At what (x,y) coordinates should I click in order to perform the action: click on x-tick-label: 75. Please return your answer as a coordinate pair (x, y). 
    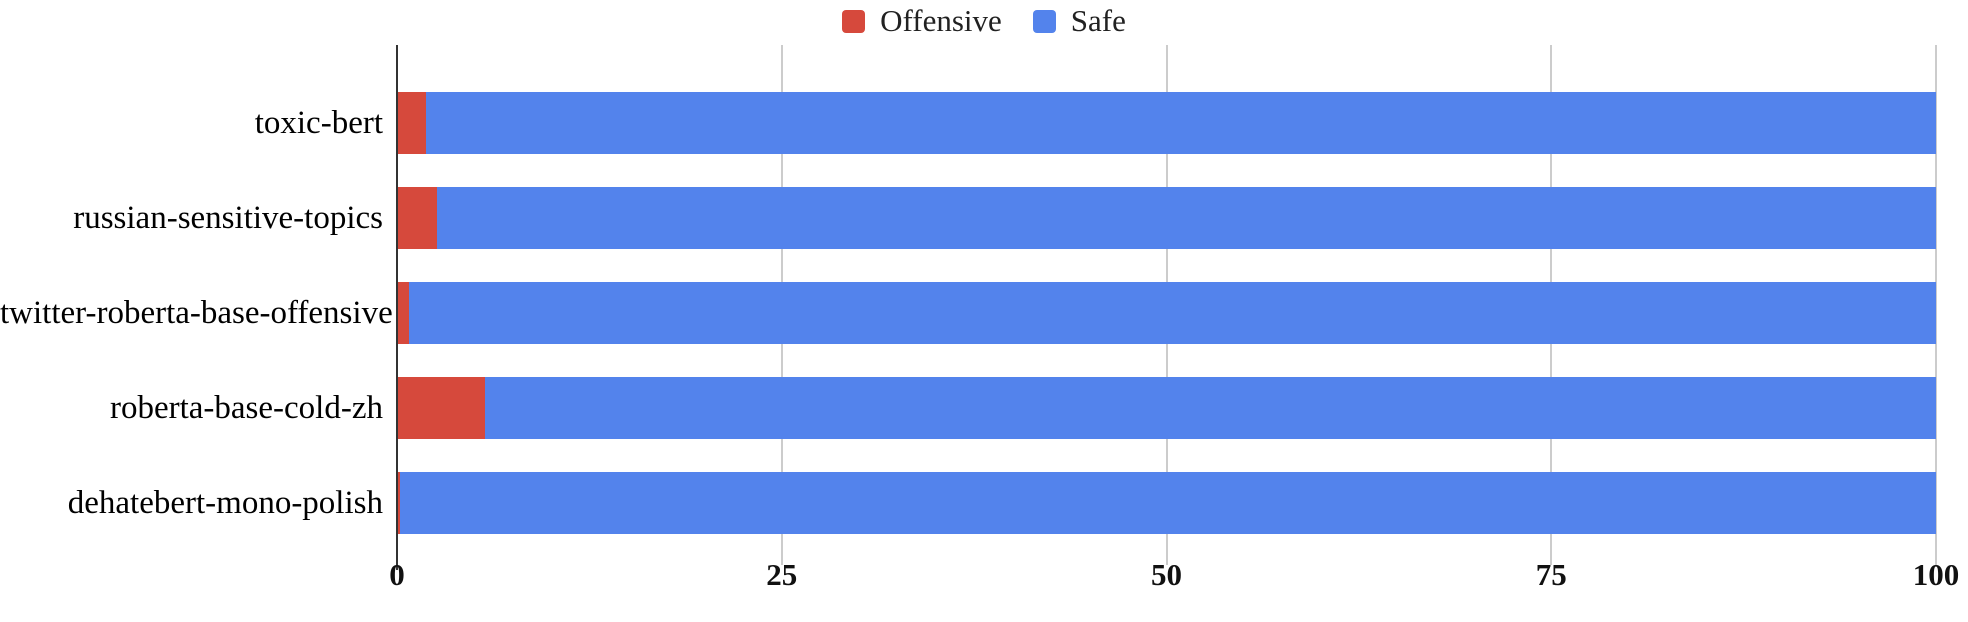
    Looking at the image, I should click on (1551, 574).